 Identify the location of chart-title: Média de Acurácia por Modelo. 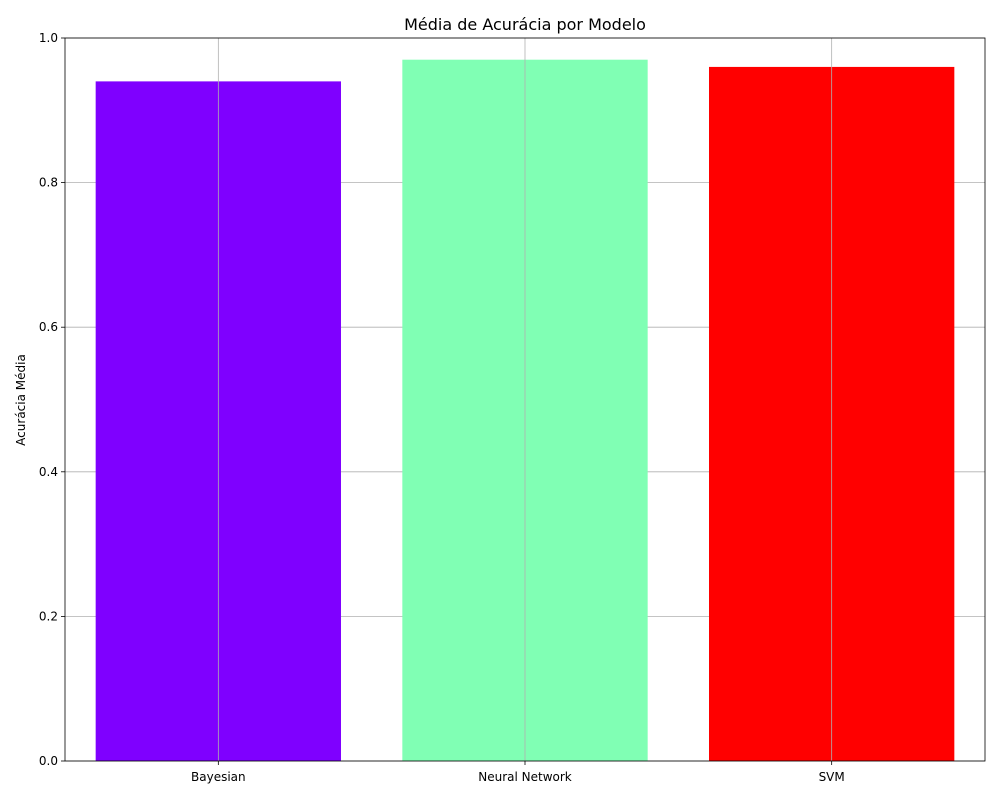
(525, 24).